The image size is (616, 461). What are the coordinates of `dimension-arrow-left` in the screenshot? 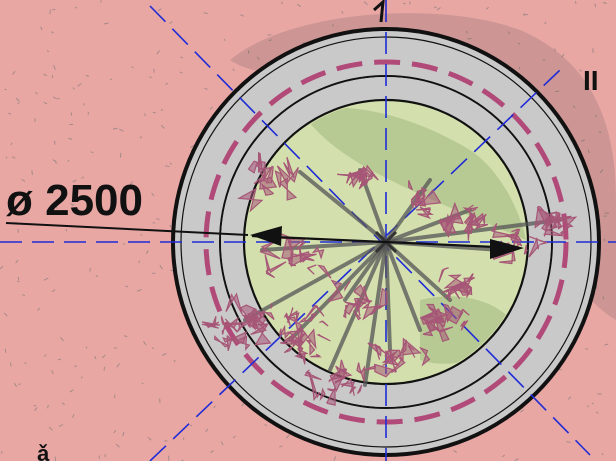 It's located at (266, 236).